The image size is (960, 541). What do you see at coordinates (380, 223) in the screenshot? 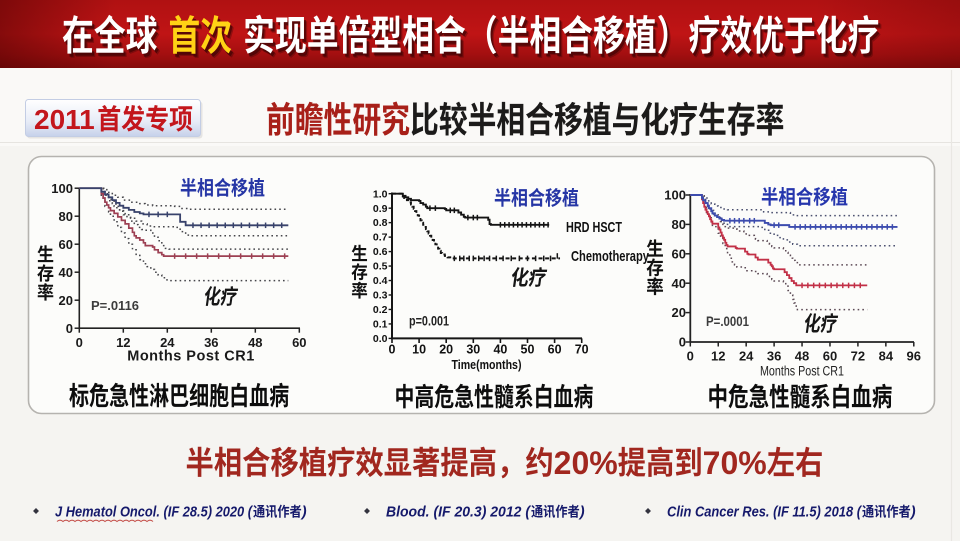
I see `svg-text: 0.8` at bounding box center [380, 223].